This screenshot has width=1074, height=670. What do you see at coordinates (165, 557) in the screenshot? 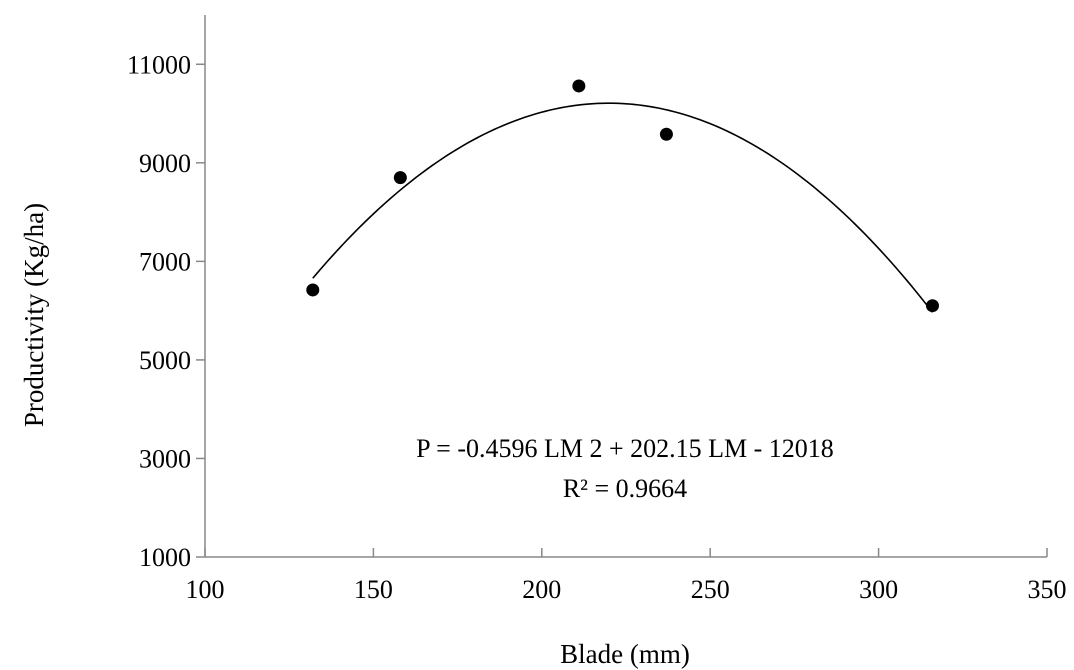
I see `y-tick-label: 1000` at bounding box center [165, 557].